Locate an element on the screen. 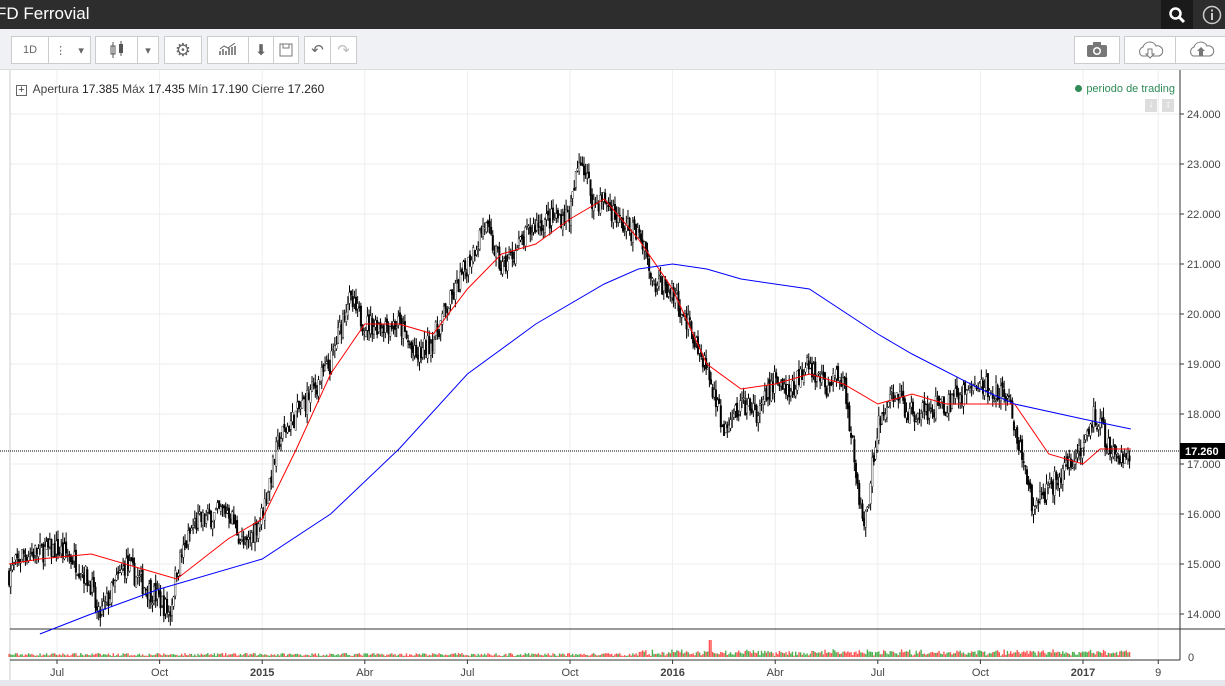 The image size is (1225, 686). chart-type-dropdown: ▾ is located at coordinates (148, 50).